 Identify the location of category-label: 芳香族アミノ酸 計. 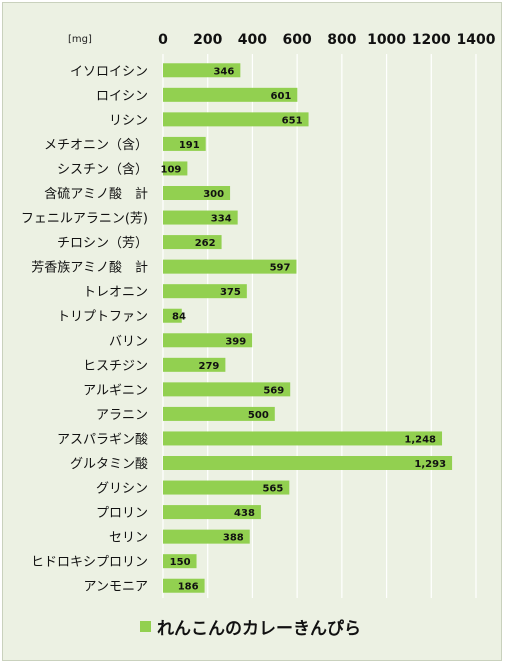
(89, 268).